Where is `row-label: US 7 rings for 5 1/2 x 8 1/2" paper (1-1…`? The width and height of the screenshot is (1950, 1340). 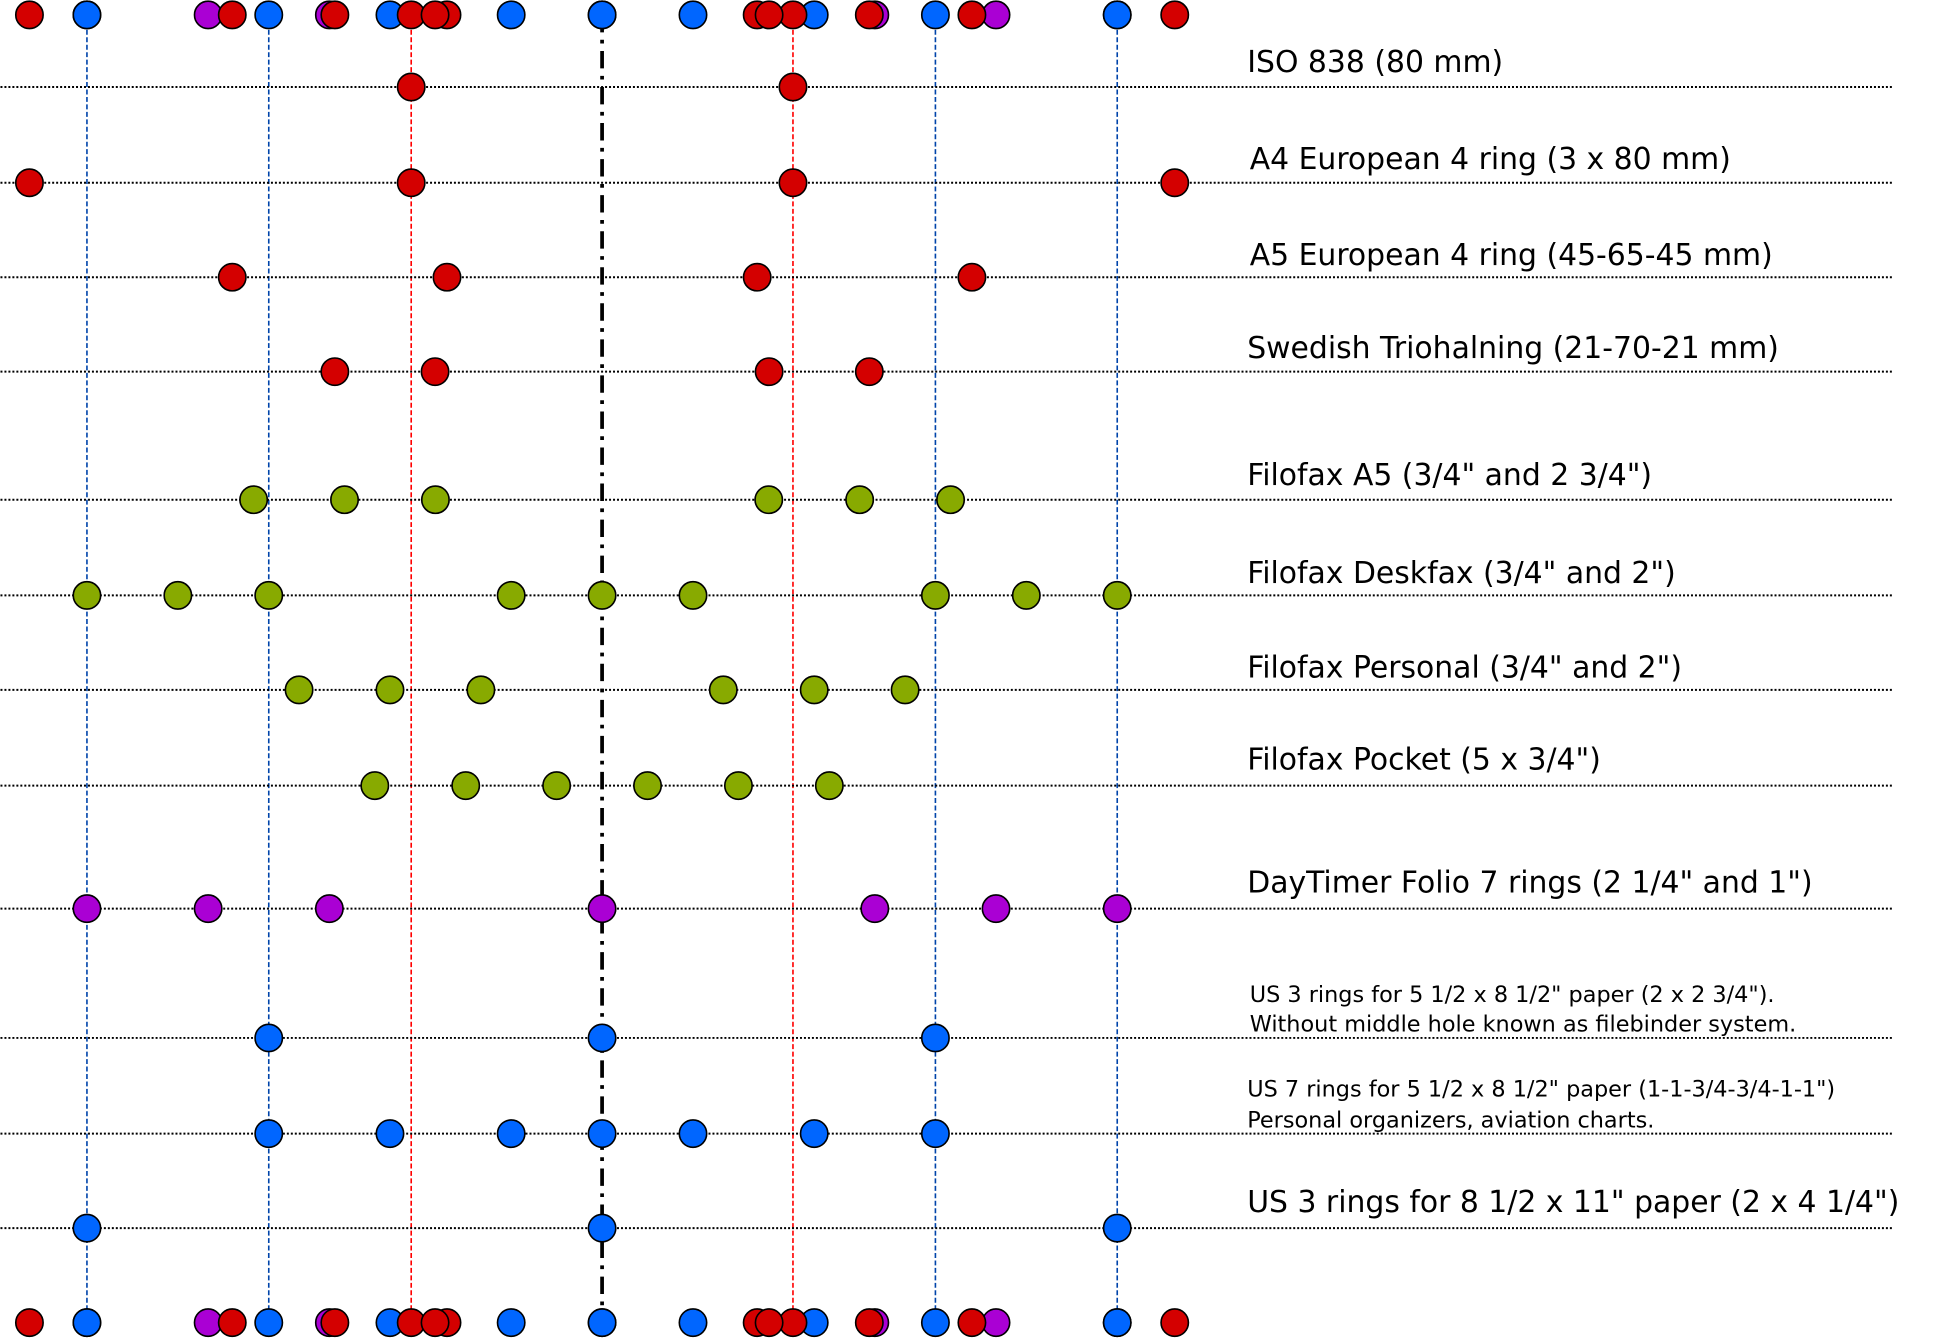
row-label: US 7 rings for 5 1/2 x 8 1/2" paper (1-1… is located at coordinates (1541, 1089).